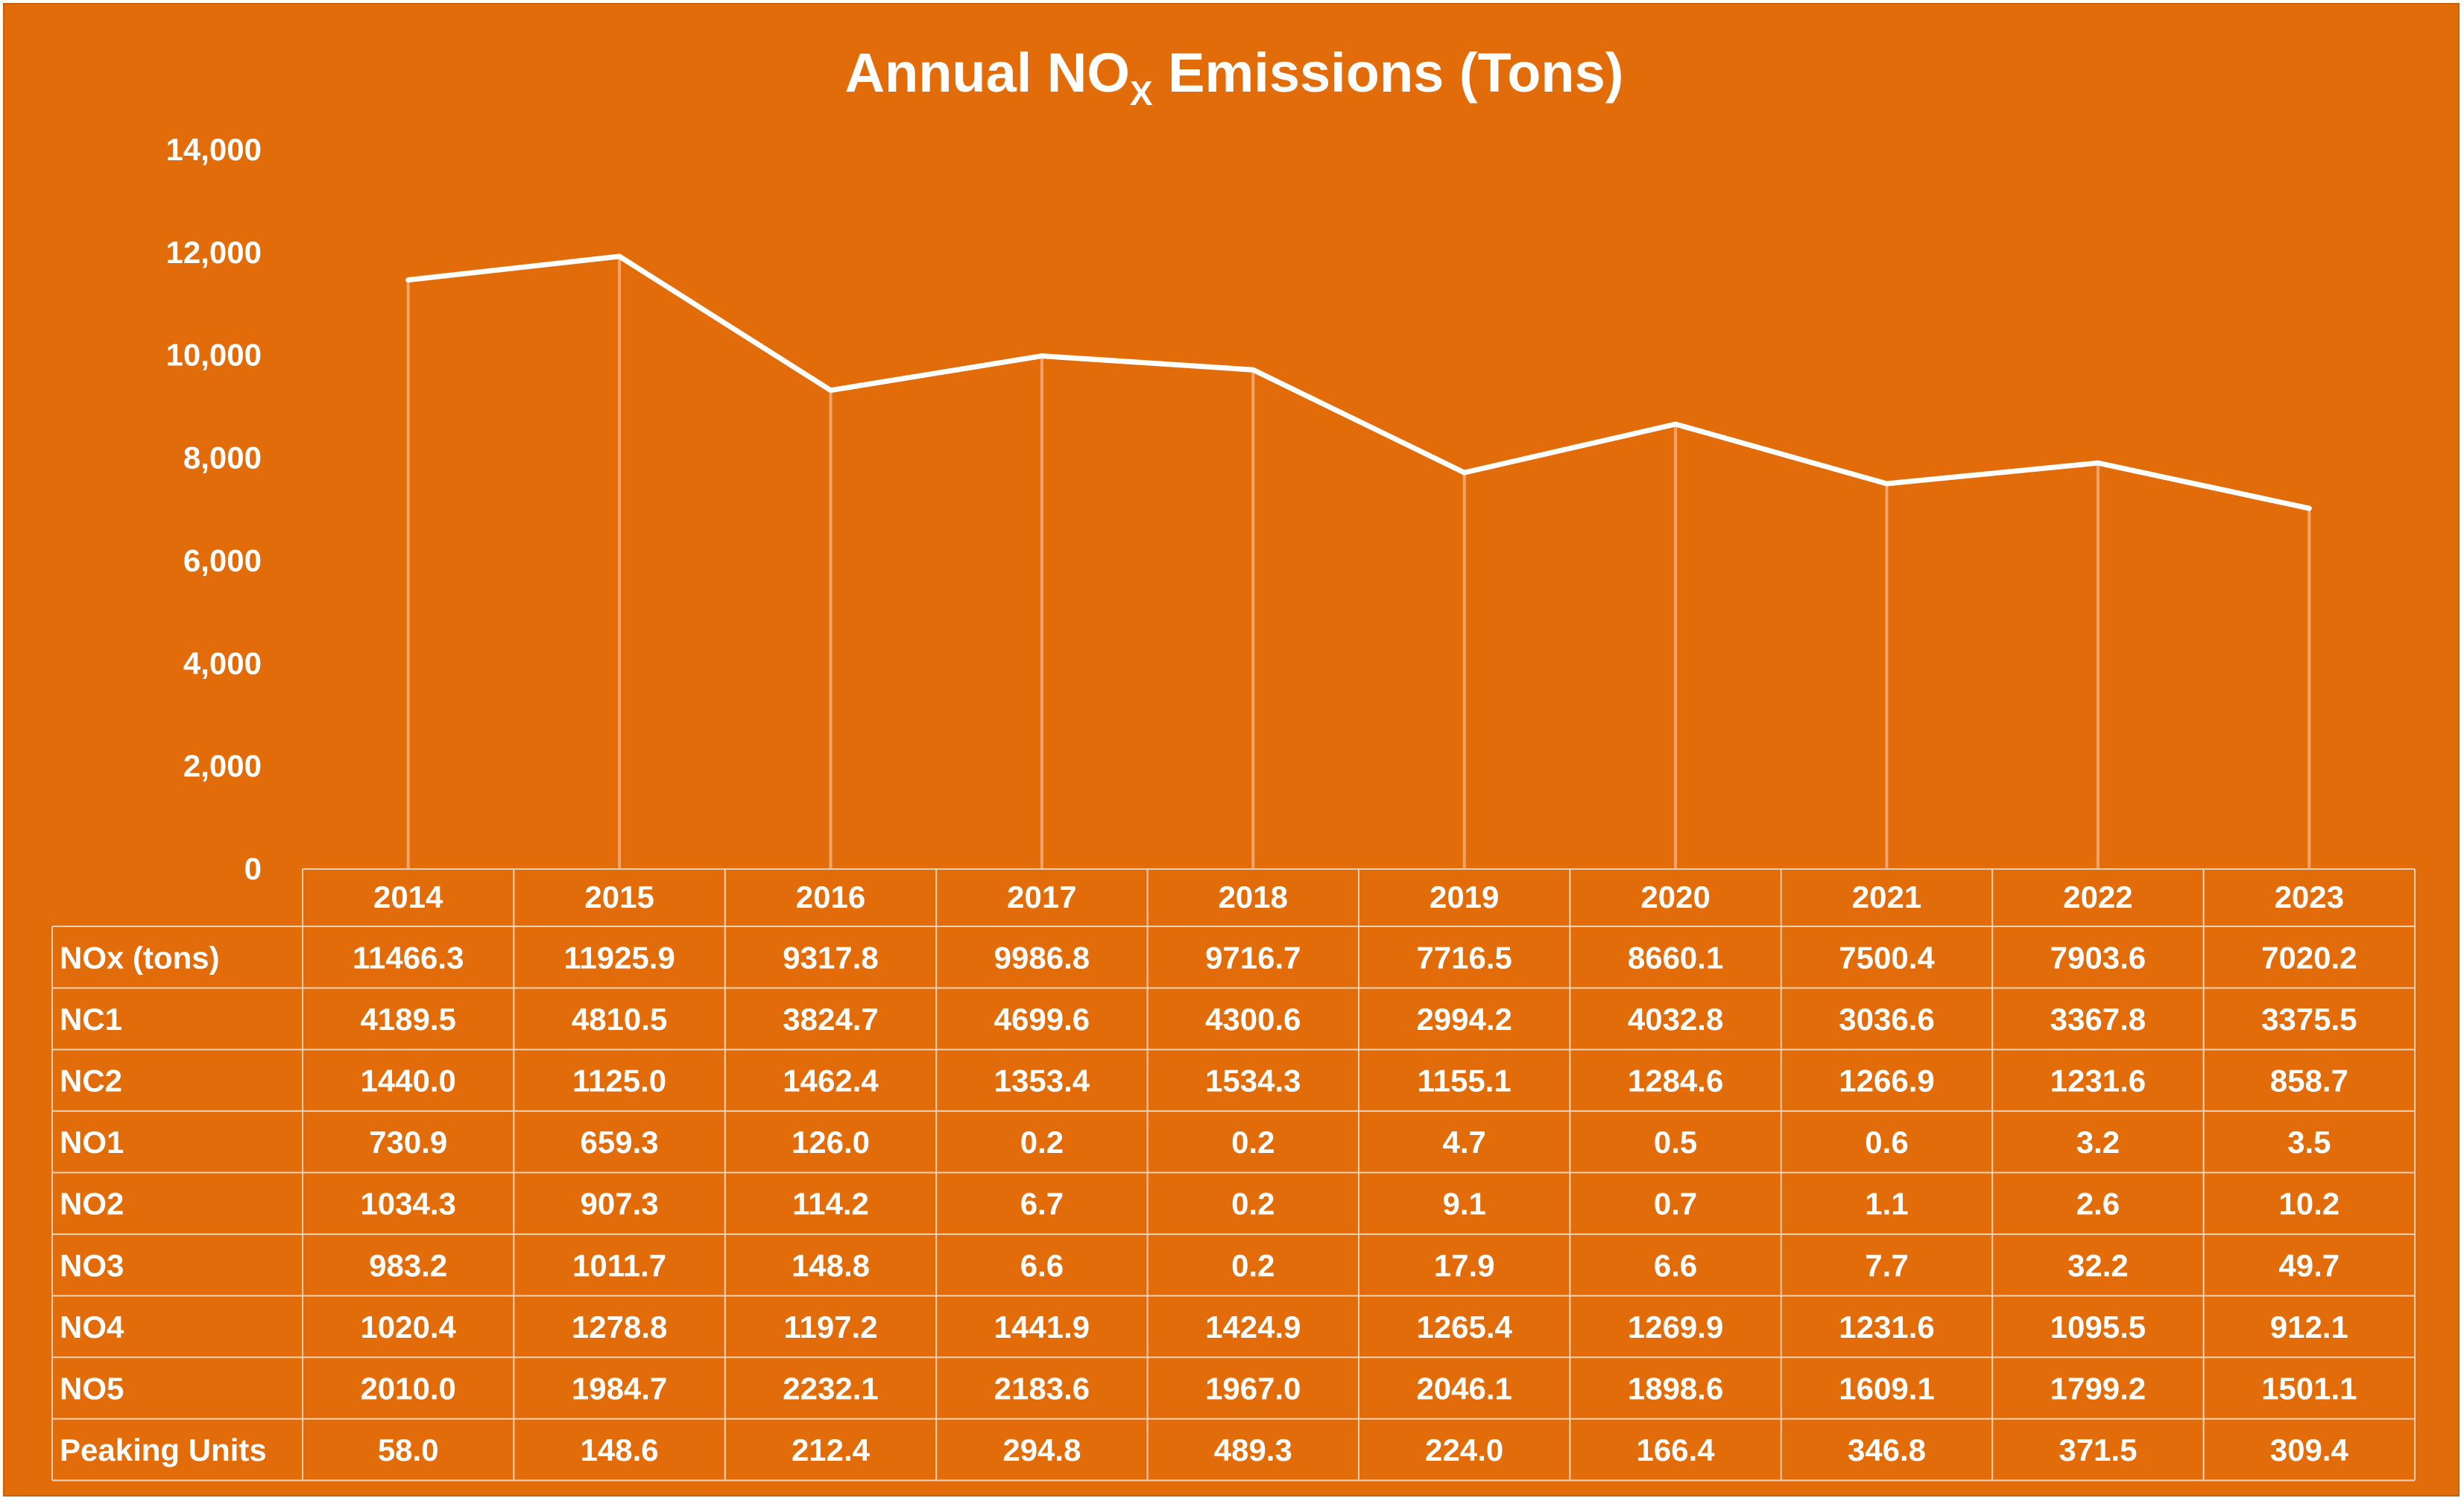 The width and height of the screenshot is (2464, 1501). I want to click on table-cell-value: 1424.9, so click(1253, 1326).